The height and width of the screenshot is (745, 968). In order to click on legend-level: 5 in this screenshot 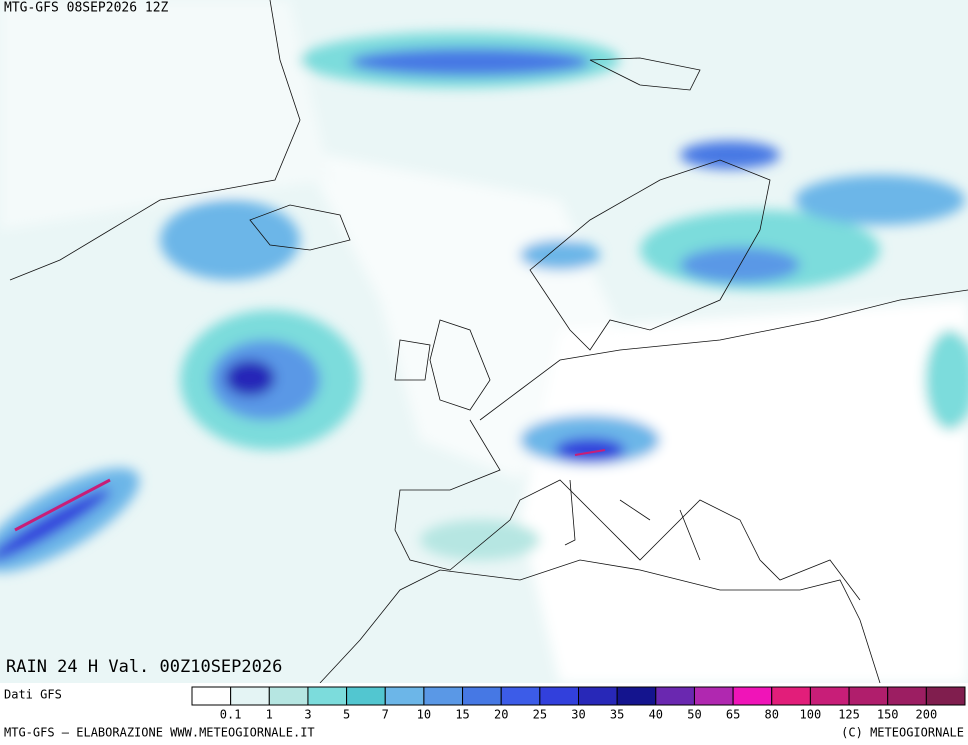, I will do `click(346, 715)`.